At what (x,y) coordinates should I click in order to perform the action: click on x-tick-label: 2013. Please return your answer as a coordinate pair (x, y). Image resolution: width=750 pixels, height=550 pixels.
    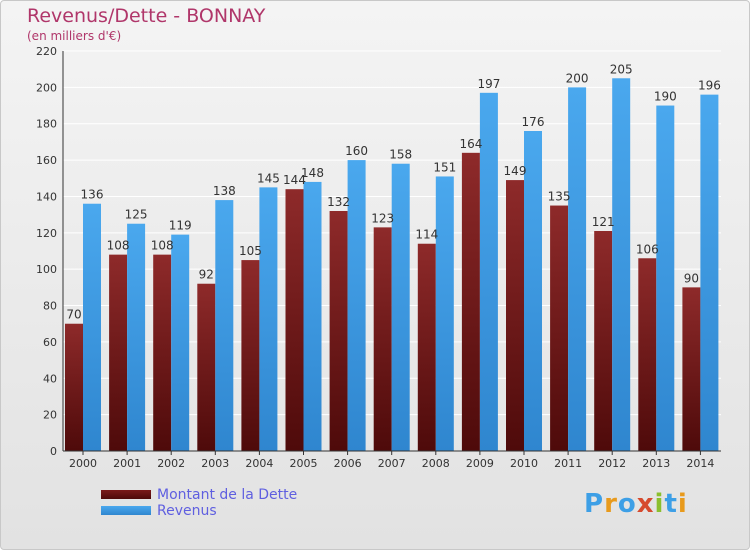
    Looking at the image, I should click on (656, 463).